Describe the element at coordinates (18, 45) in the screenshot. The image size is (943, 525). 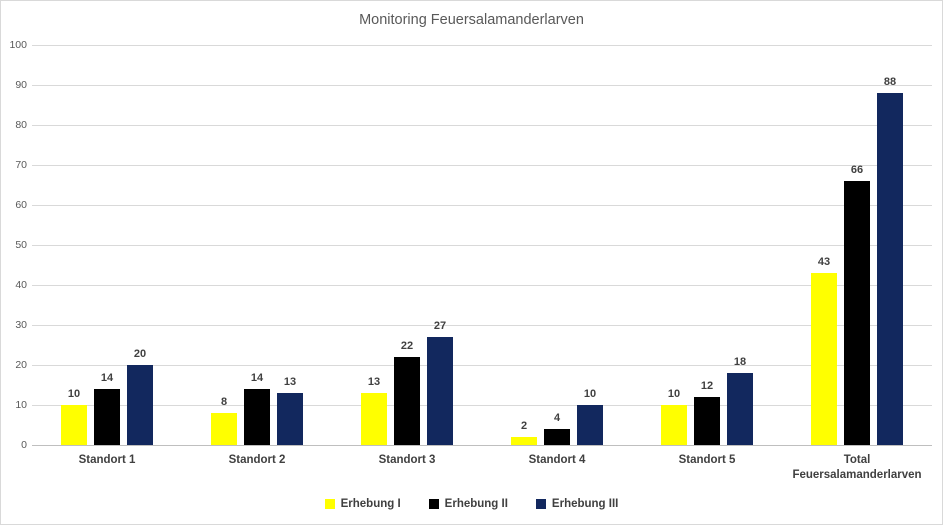
I see `y-tick-label: 100` at that location.